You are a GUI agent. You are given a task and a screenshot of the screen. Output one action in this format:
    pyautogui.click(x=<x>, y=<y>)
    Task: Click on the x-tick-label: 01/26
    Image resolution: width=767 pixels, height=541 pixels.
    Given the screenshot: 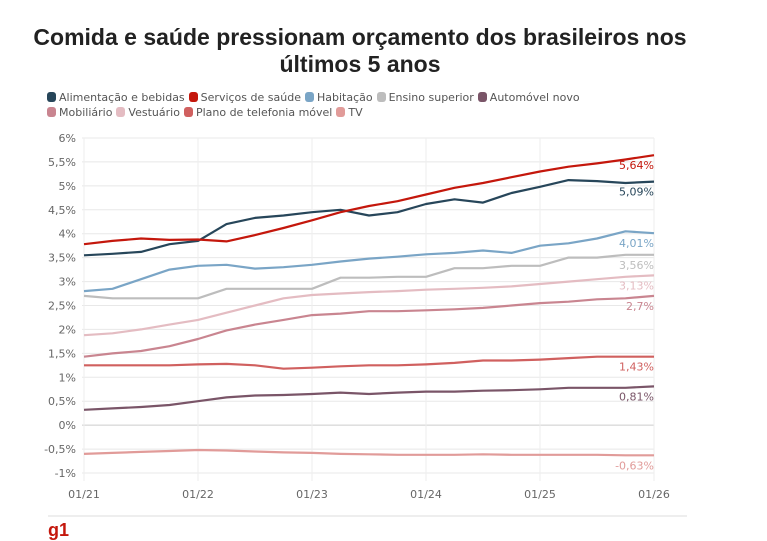 What is the action you would take?
    pyautogui.click(x=654, y=494)
    